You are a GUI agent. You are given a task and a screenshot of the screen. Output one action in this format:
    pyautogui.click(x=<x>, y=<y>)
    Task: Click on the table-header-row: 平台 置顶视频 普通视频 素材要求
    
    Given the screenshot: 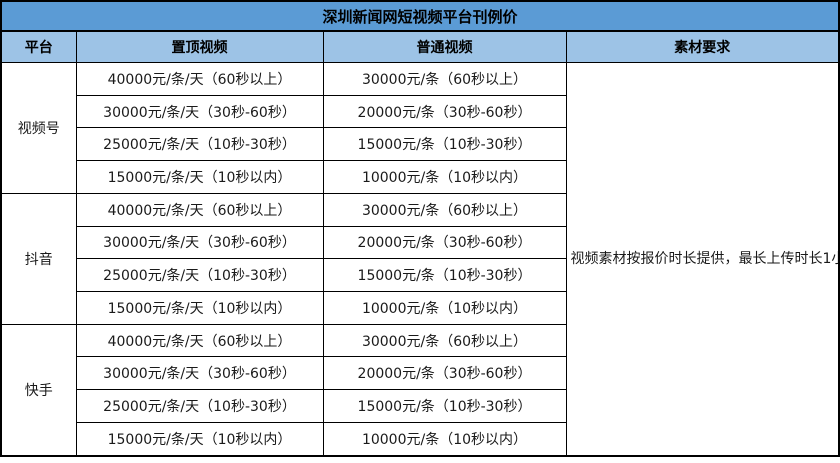 What is the action you would take?
    pyautogui.click(x=420, y=46)
    